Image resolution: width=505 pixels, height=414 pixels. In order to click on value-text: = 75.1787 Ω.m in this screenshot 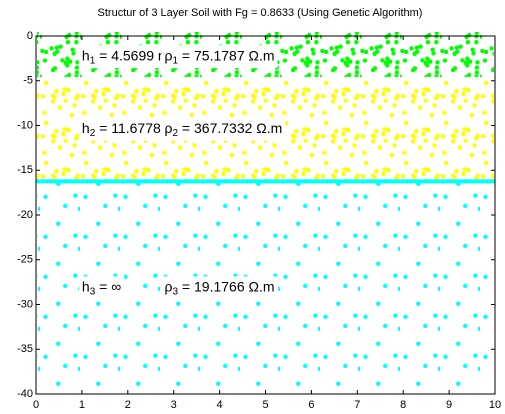, I will do `click(226, 55)`.